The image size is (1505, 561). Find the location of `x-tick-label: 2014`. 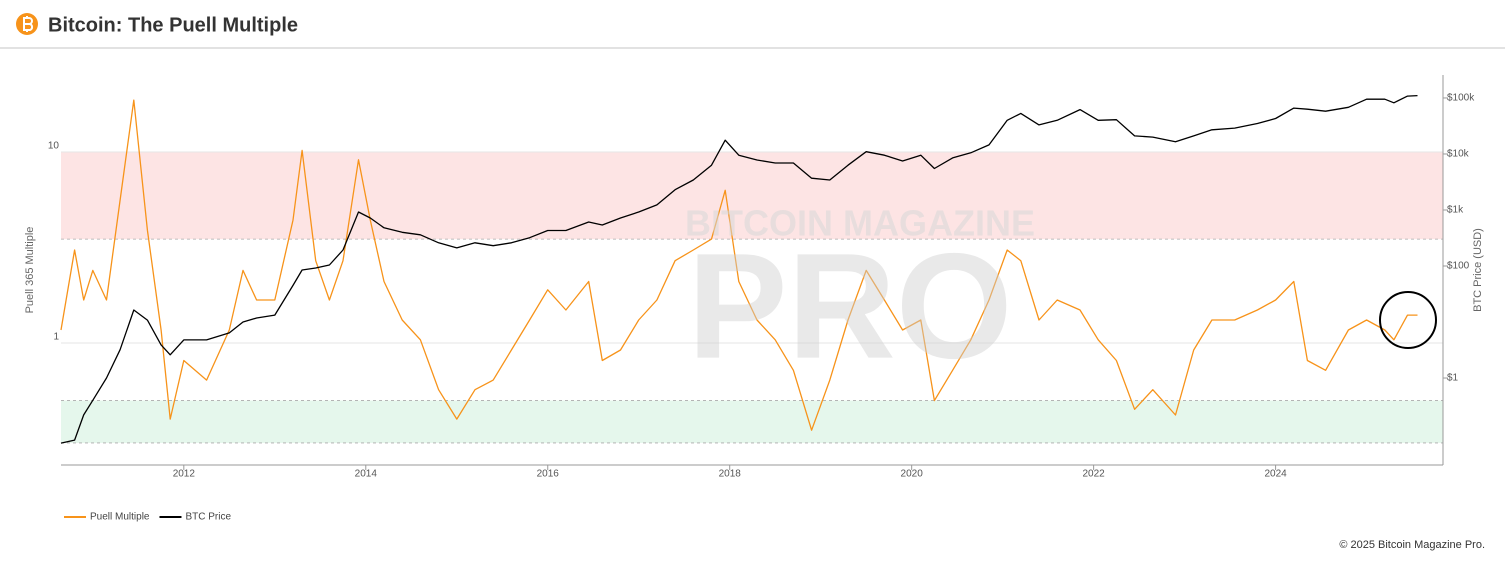

x-tick-label: 2014 is located at coordinates (366, 474).